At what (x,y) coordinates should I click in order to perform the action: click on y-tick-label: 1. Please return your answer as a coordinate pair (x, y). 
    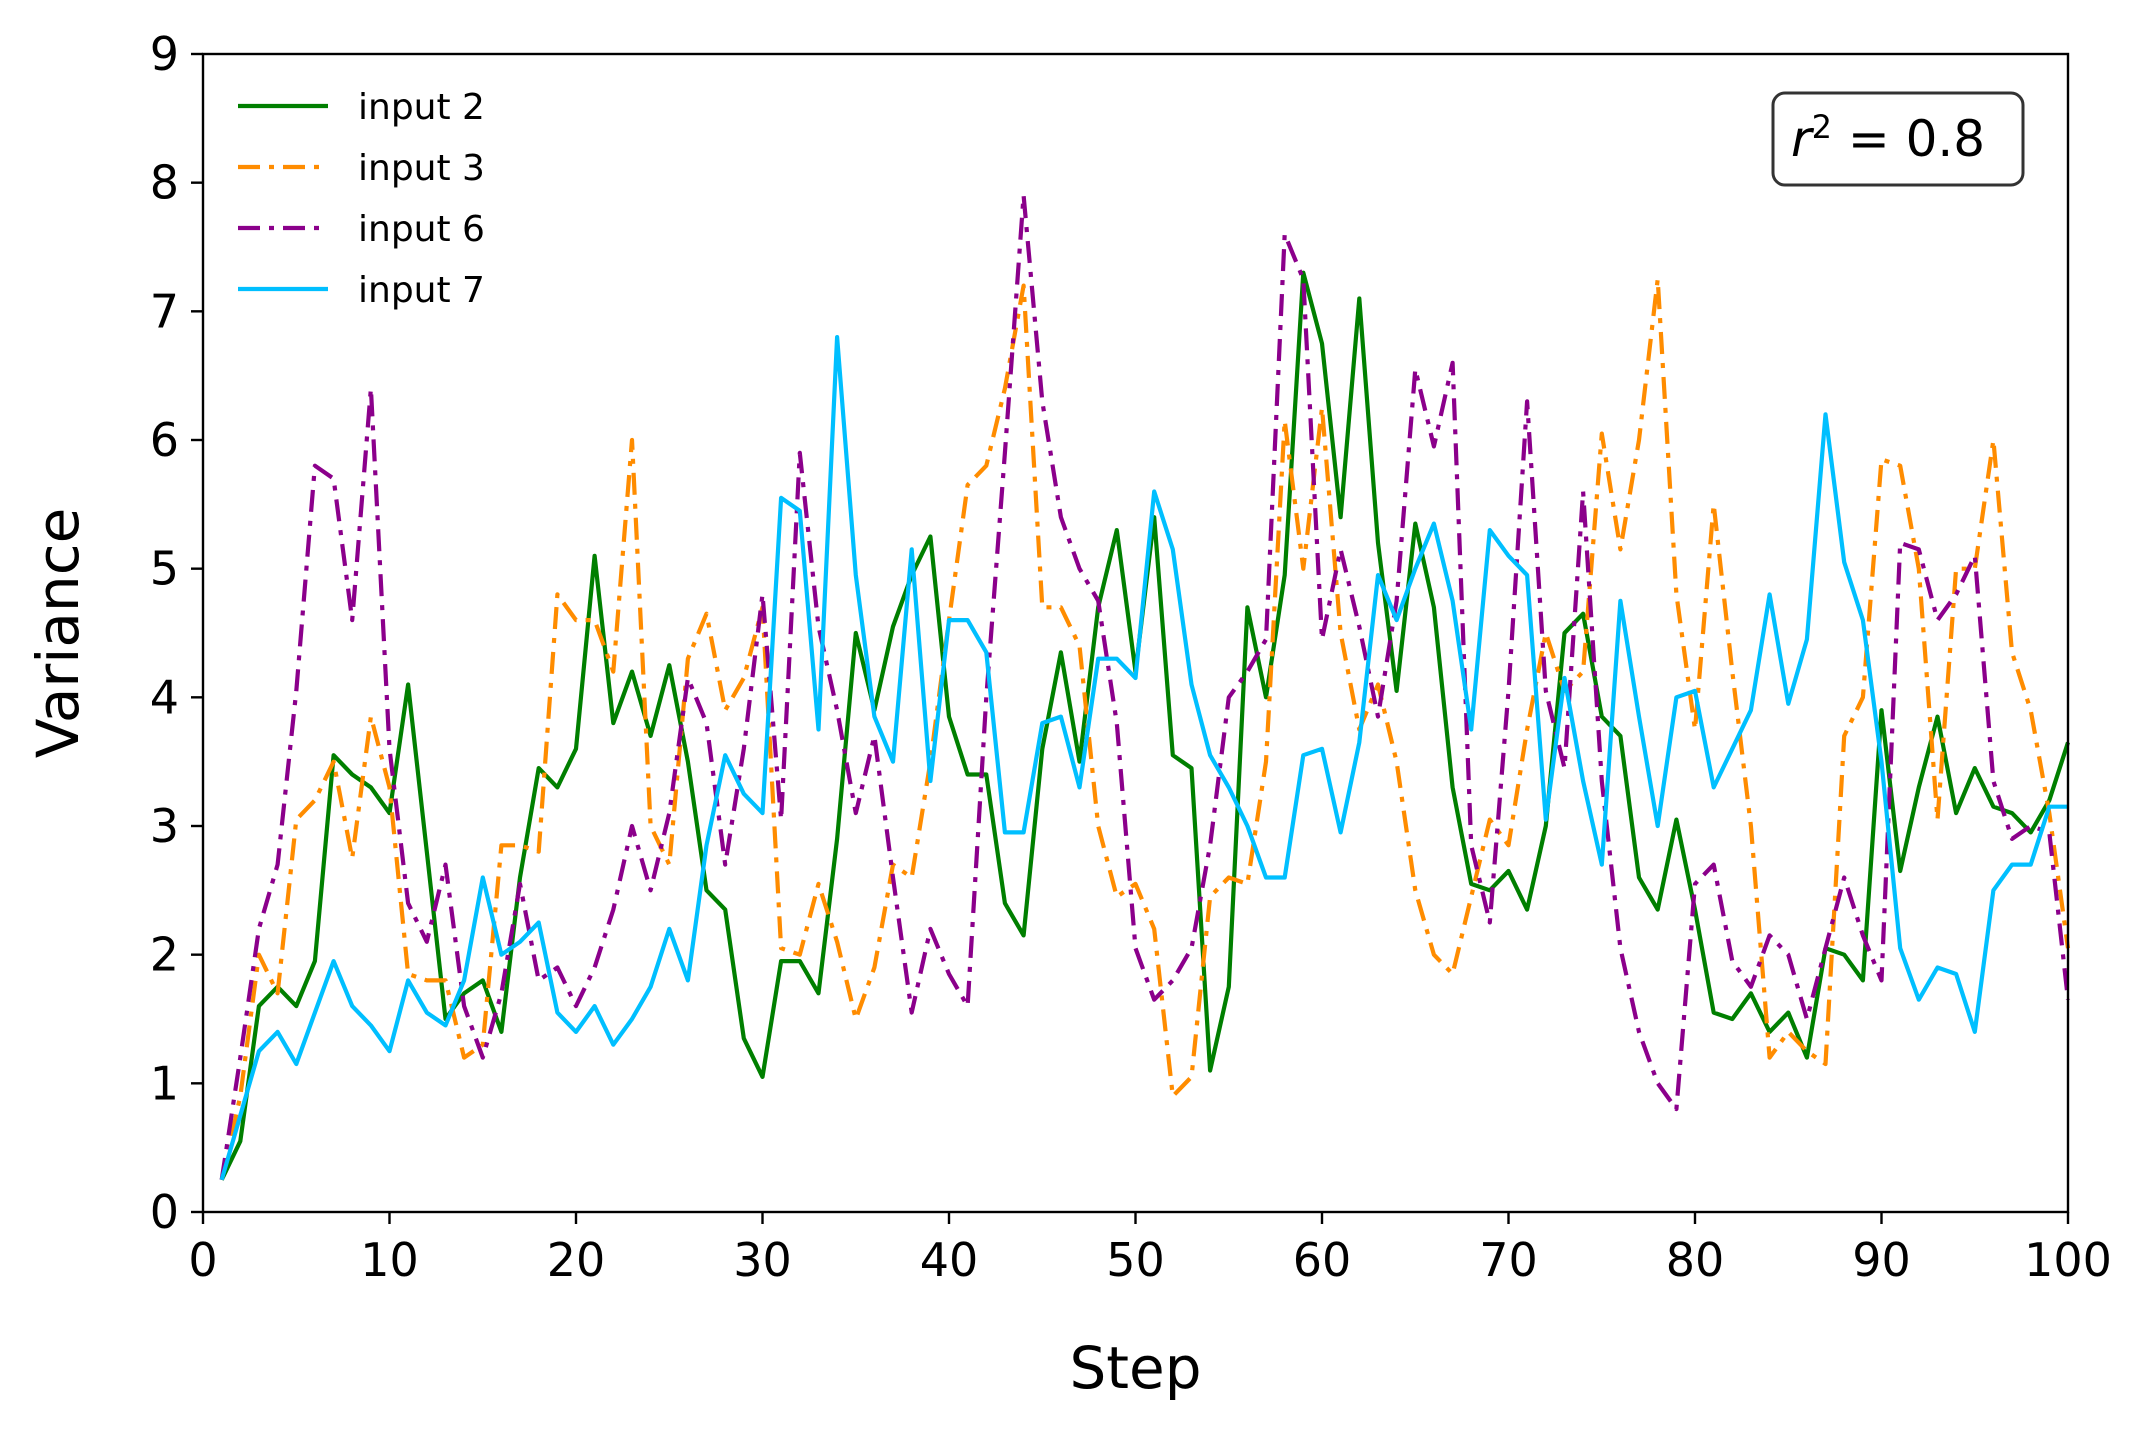
    Looking at the image, I should click on (164, 1083).